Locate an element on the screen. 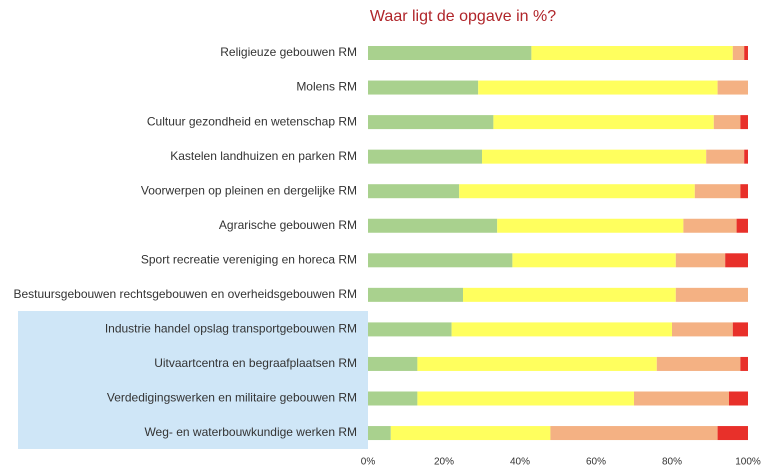  y-tick-label: Religieuze gebouwen RM is located at coordinates (288, 52).